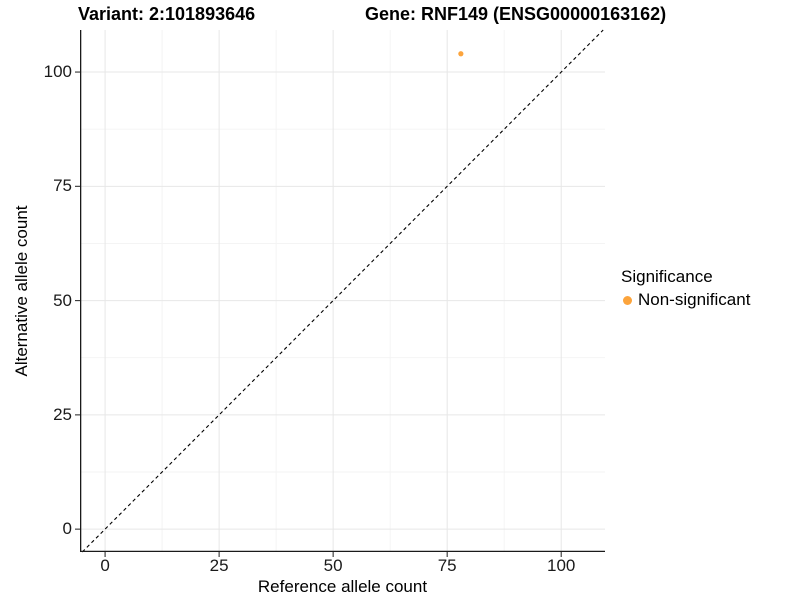 The width and height of the screenshot is (800, 600). Describe the element at coordinates (447, 565) in the screenshot. I see `x-tick-label: 75` at that location.